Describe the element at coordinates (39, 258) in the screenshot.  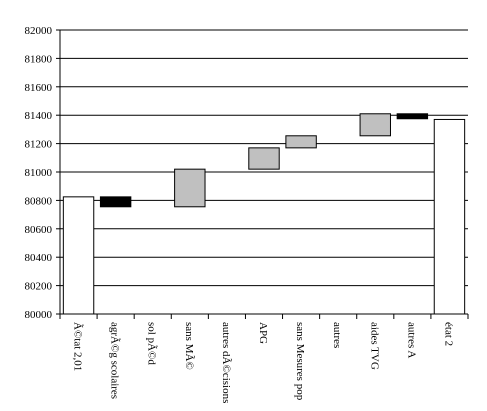
I see `y-tick-label: 80400` at that location.